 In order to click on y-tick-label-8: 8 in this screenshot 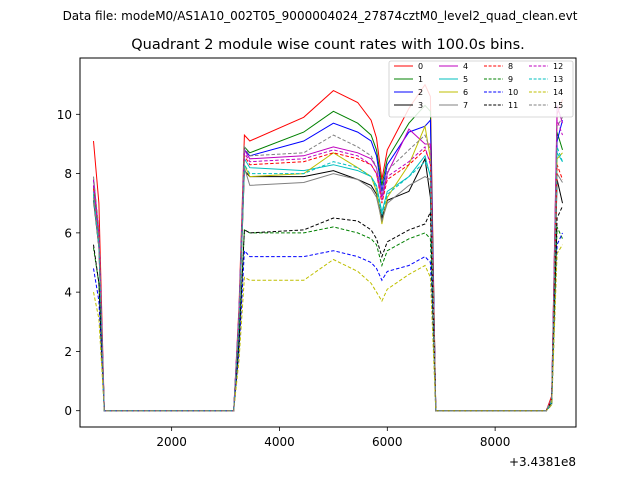, I will do `click(68, 174)`.